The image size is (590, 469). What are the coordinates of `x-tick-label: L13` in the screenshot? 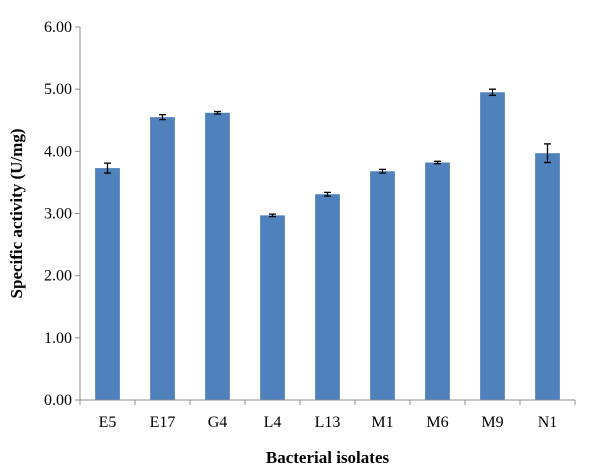 It's located at (328, 422).